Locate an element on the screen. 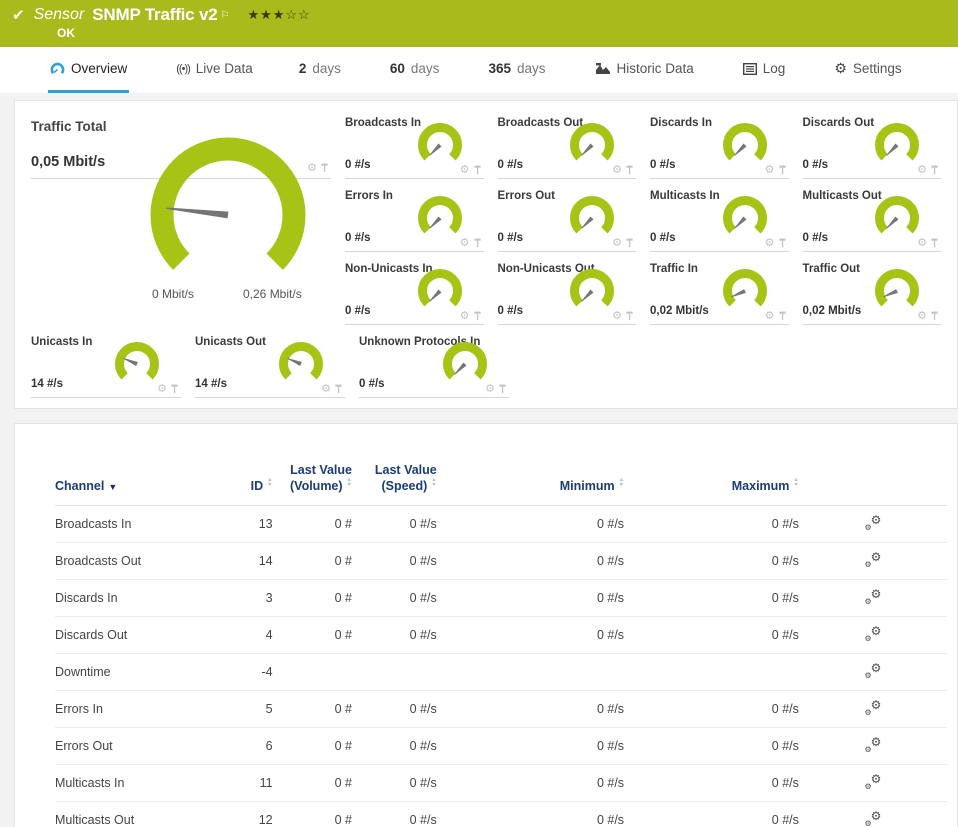  tab-log: Log is located at coordinates (764, 70).